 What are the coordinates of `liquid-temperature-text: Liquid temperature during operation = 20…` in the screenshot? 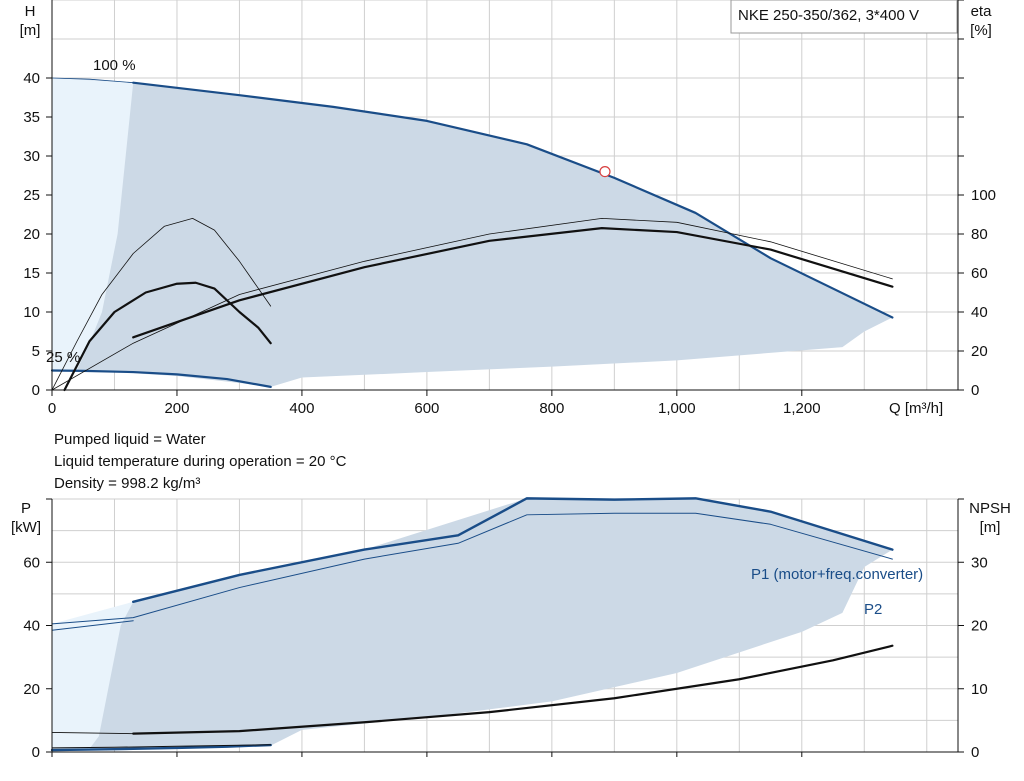 It's located at (200, 461).